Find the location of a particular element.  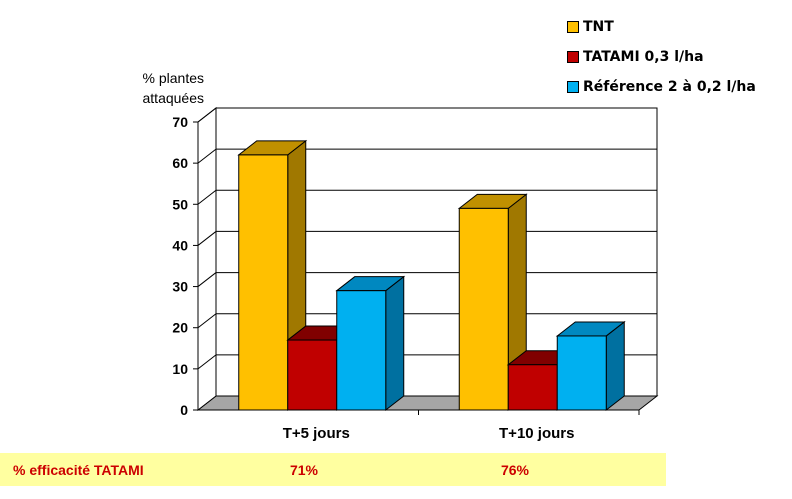

legend-item-tatami: TATAMI 0,3 l/ha is located at coordinates (661, 57).